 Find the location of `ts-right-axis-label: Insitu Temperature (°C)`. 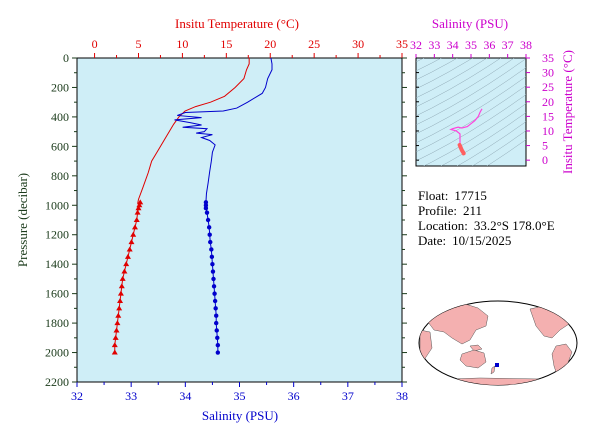

ts-right-axis-label: Insitu Temperature (°C) is located at coordinates (567, 112).